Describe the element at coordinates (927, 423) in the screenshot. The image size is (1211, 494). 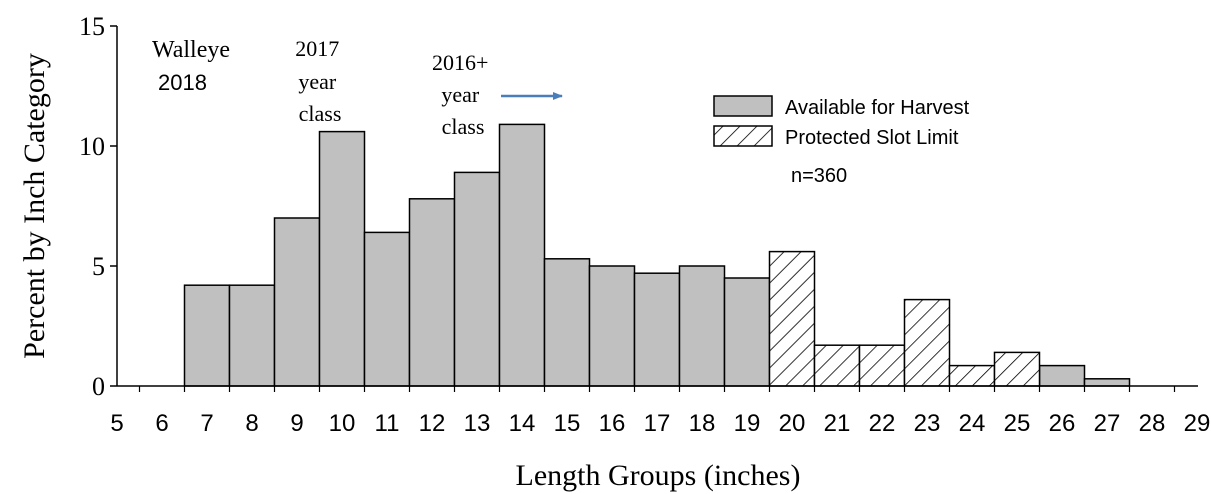
I see `x-tick-label: 23` at that location.